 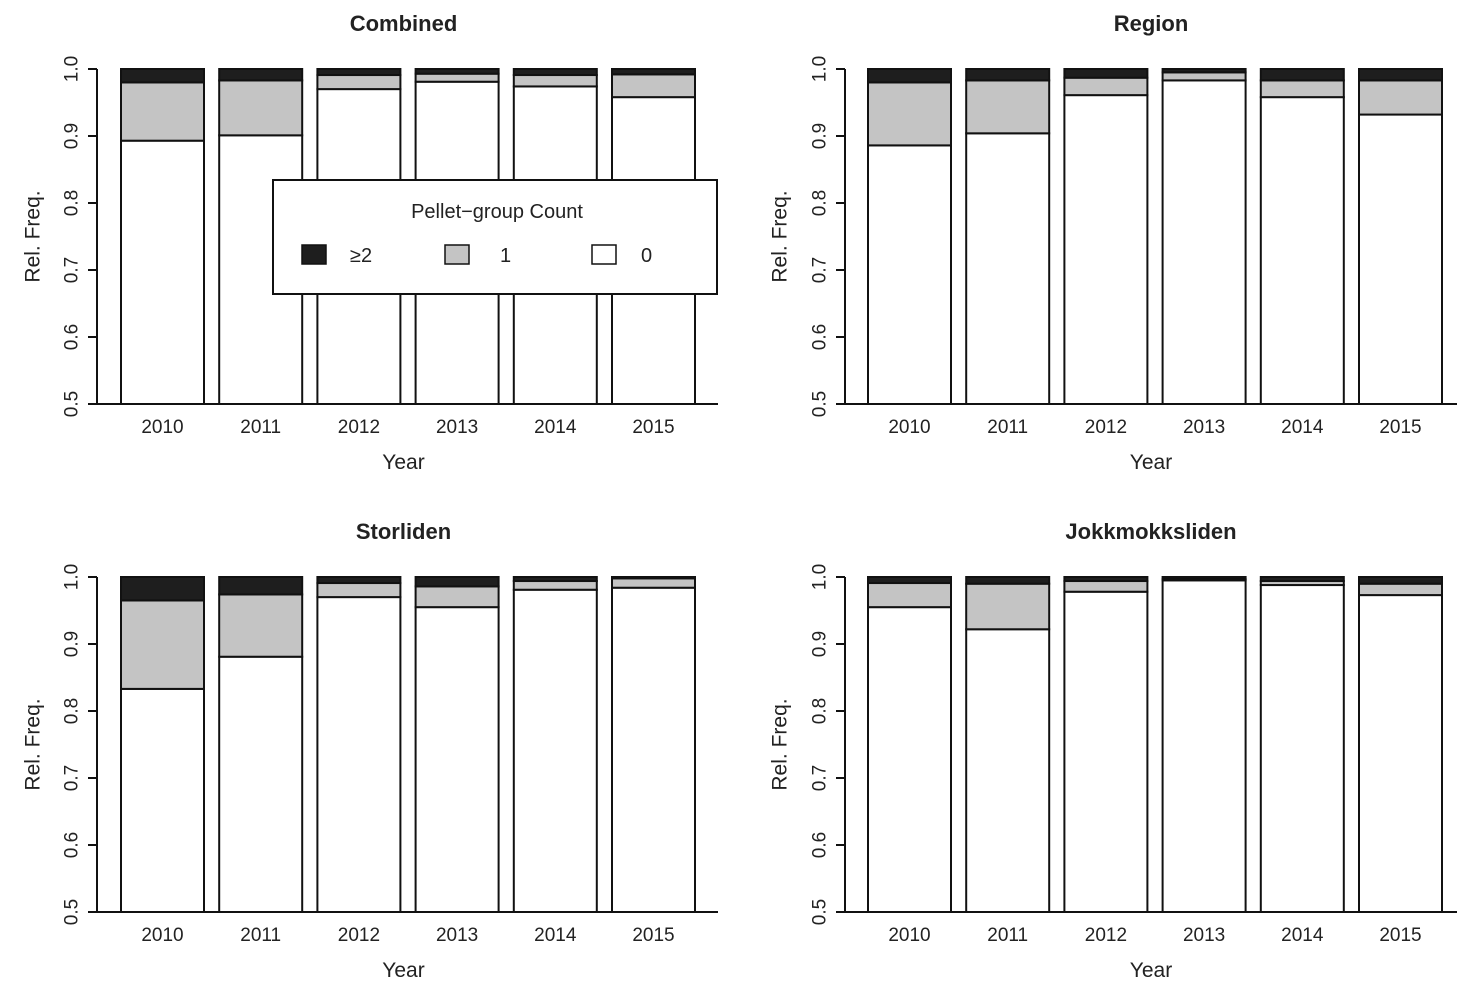 What do you see at coordinates (1302, 579) in the screenshot?
I see `bar-segment-ge2-2014` at bounding box center [1302, 579].